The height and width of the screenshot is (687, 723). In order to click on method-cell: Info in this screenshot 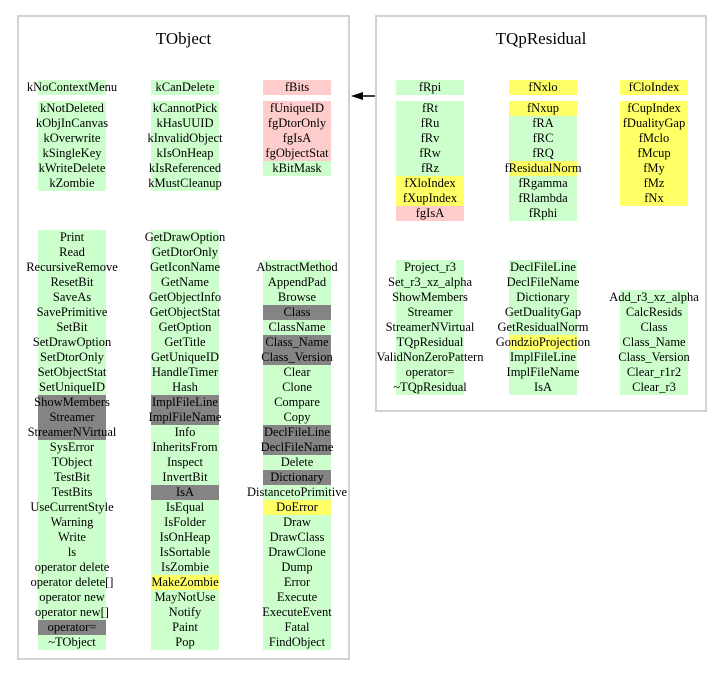, I will do `click(185, 432)`.